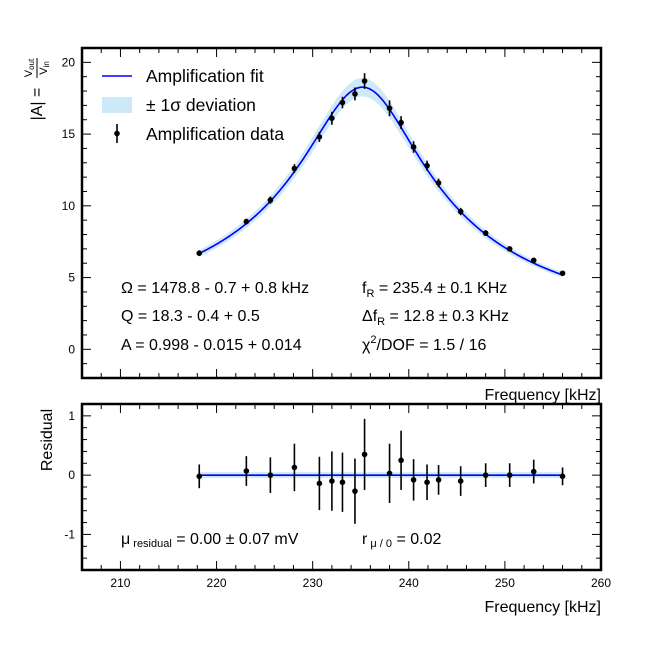 Image resolution: width=650 pixels, height=650 pixels. I want to click on x-tick-label: 250, so click(505, 583).